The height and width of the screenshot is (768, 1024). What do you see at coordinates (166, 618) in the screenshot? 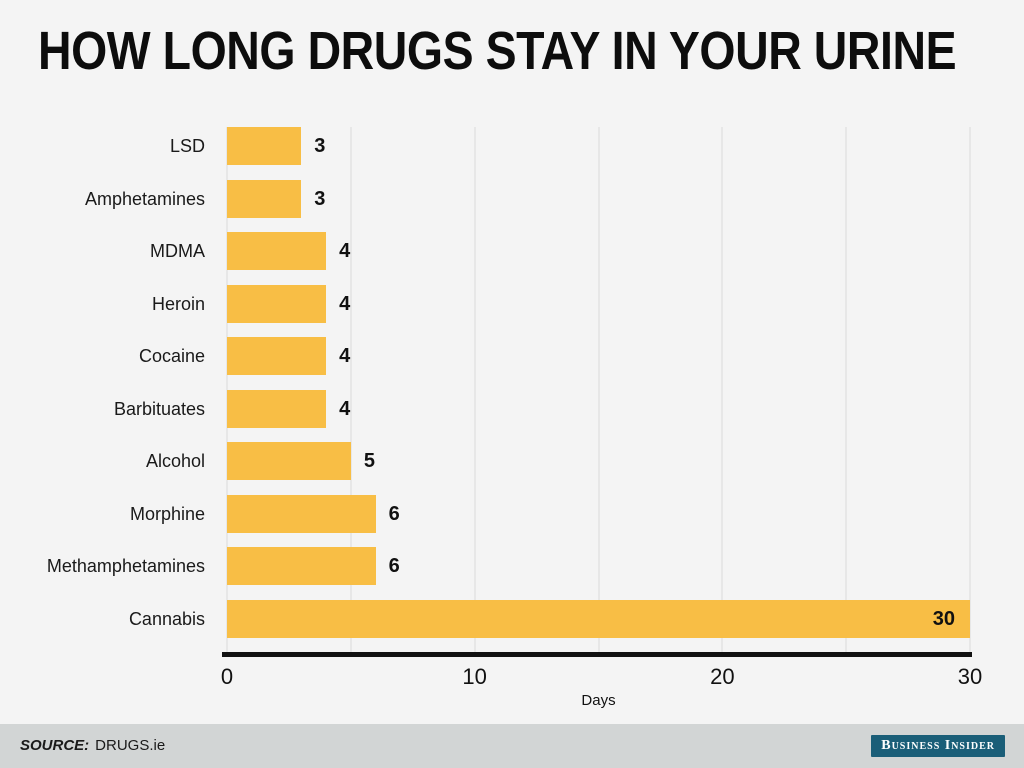
I see `category-label: Cannabis` at bounding box center [166, 618].